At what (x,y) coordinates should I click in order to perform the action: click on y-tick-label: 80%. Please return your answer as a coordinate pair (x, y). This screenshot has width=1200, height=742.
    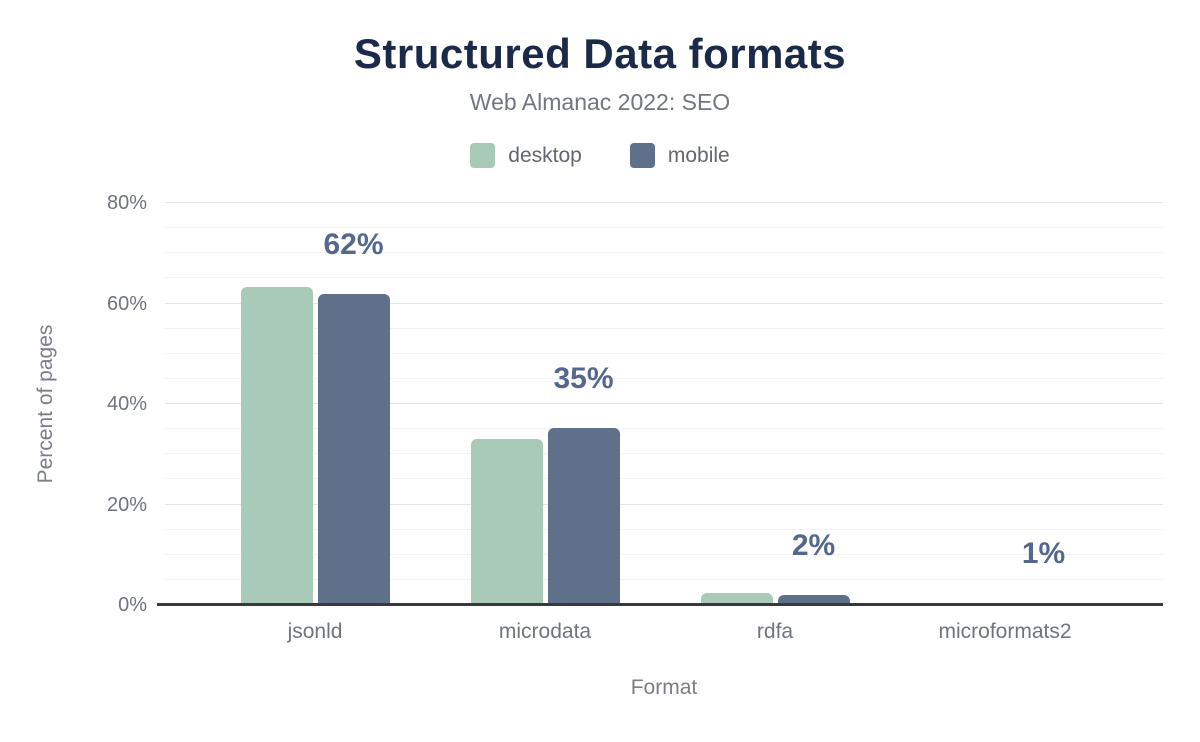
    Looking at the image, I should click on (126, 203).